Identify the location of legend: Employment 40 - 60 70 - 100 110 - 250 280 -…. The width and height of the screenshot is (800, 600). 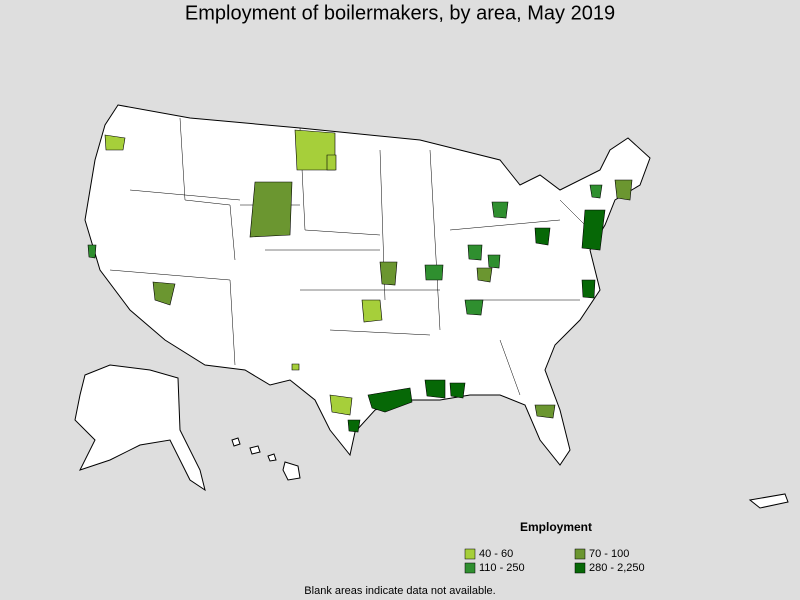
(554, 547).